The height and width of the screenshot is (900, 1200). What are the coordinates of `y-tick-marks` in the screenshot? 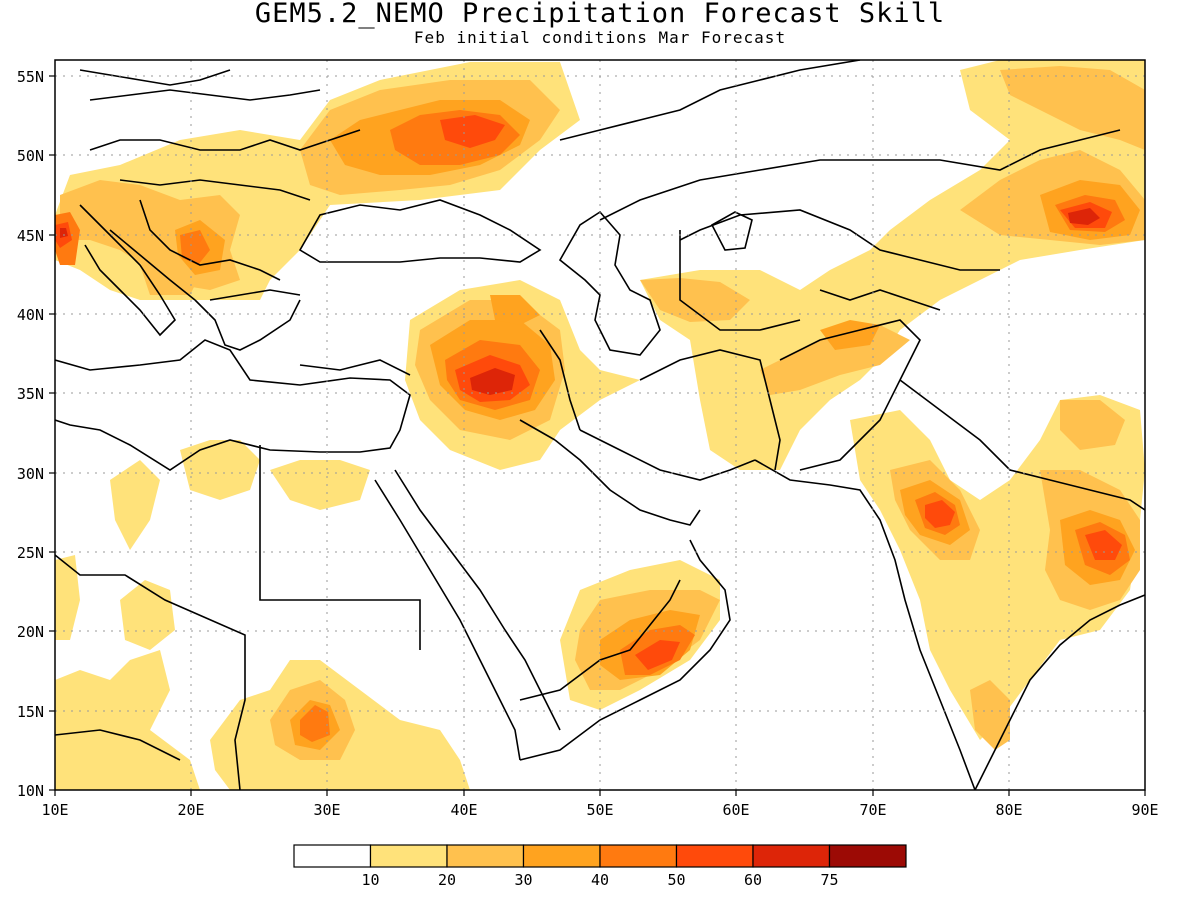 It's located at (52, 433).